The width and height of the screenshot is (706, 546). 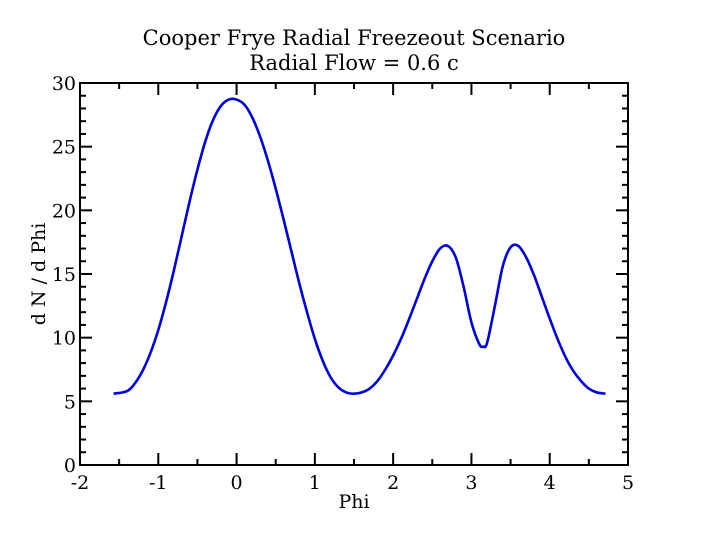 What do you see at coordinates (628, 483) in the screenshot?
I see `x-tick-label: 5` at bounding box center [628, 483].